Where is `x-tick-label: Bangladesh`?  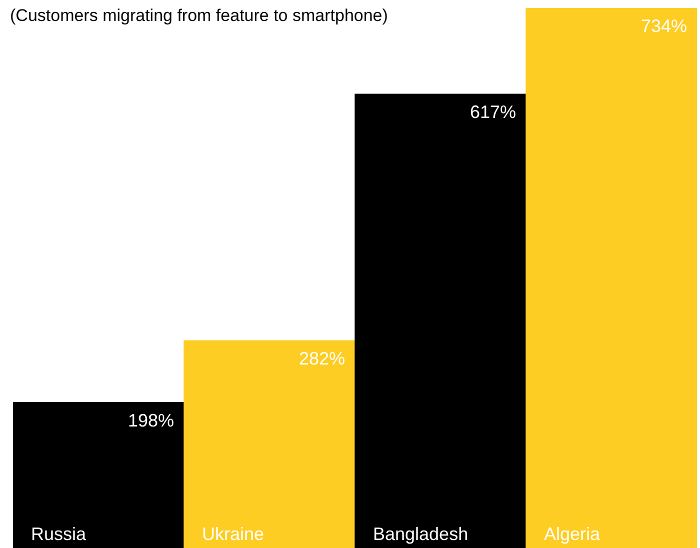 x-tick-label: Bangladesh is located at coordinates (420, 534).